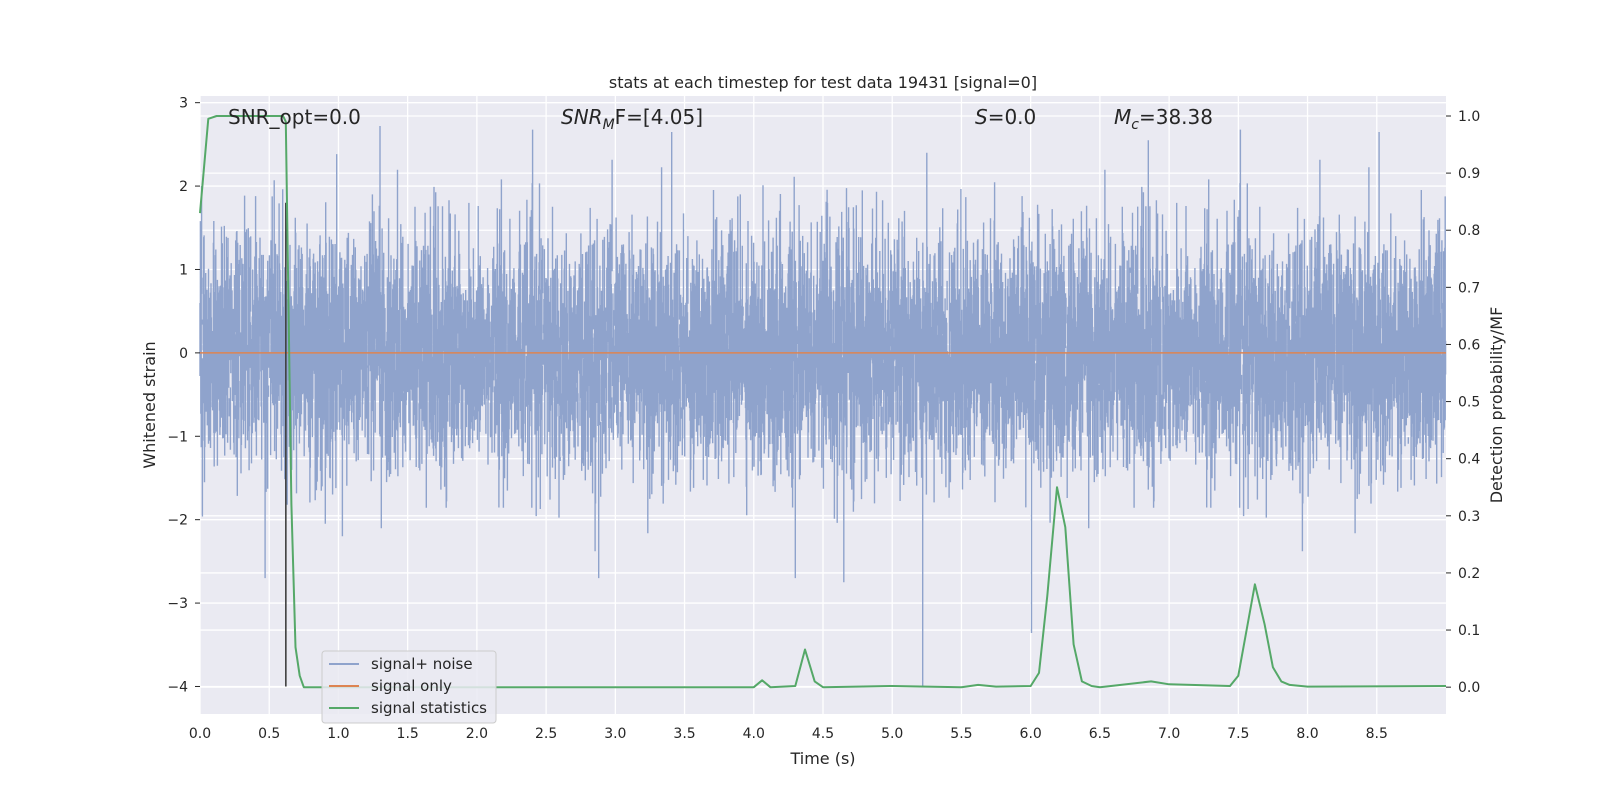 Image resolution: width=1600 pixels, height=800 pixels. What do you see at coordinates (961, 734) in the screenshot?
I see `x-tick-label: 5.5` at bounding box center [961, 734].